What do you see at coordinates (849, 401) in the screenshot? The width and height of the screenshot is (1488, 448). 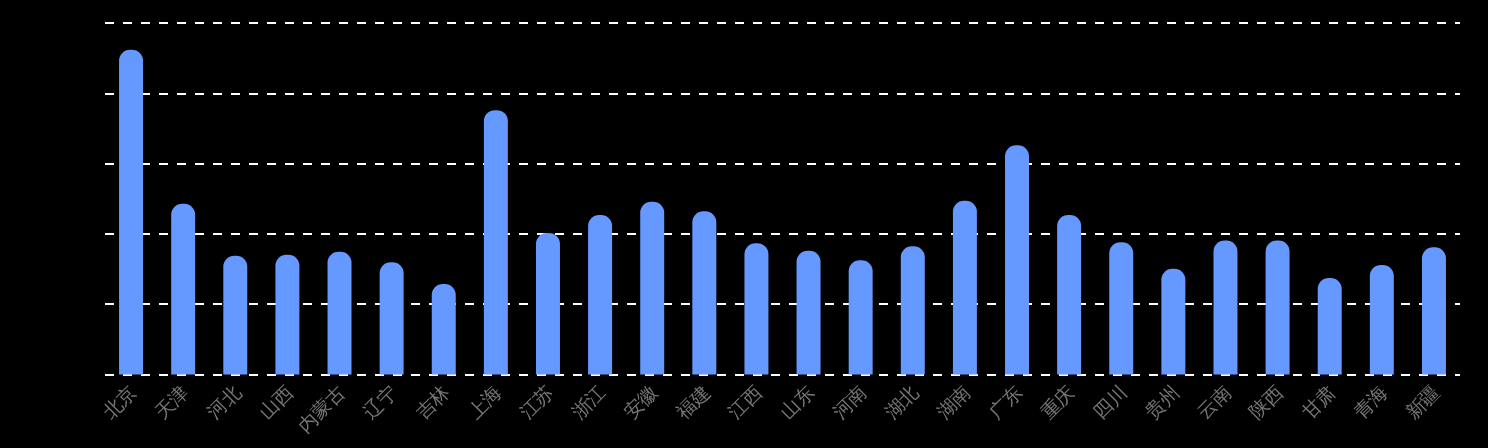 I see `x-tick-label: 河南` at bounding box center [849, 401].